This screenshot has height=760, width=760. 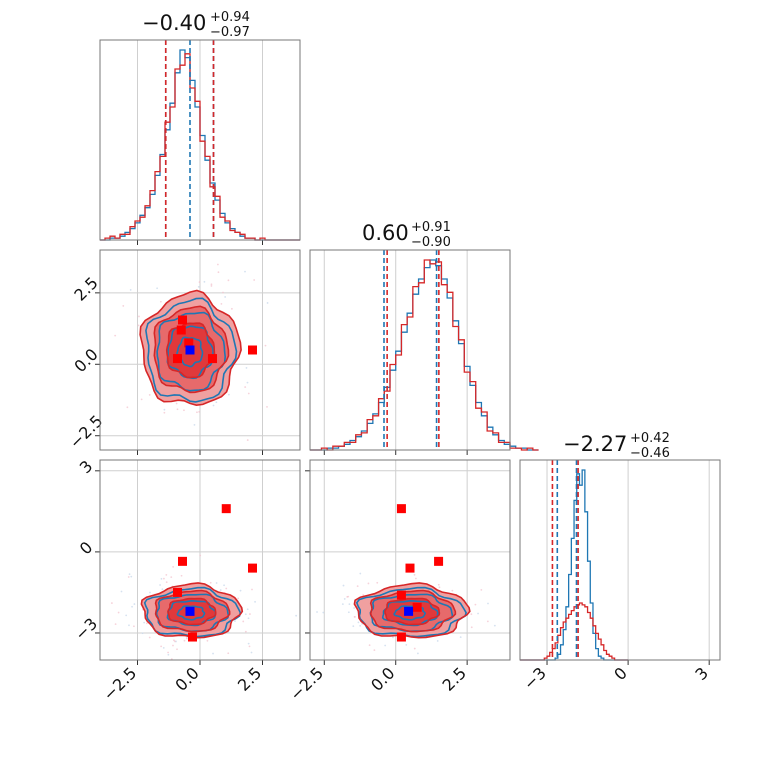 What do you see at coordinates (230, 17) in the screenshot?
I see `title-plus-0: +0.94` at bounding box center [230, 17].